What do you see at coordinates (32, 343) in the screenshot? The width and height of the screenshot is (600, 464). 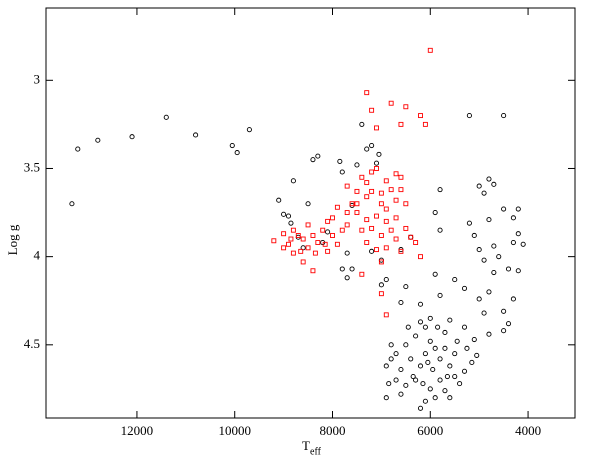 I see `y-tick-label: 4.5` at bounding box center [32, 343].